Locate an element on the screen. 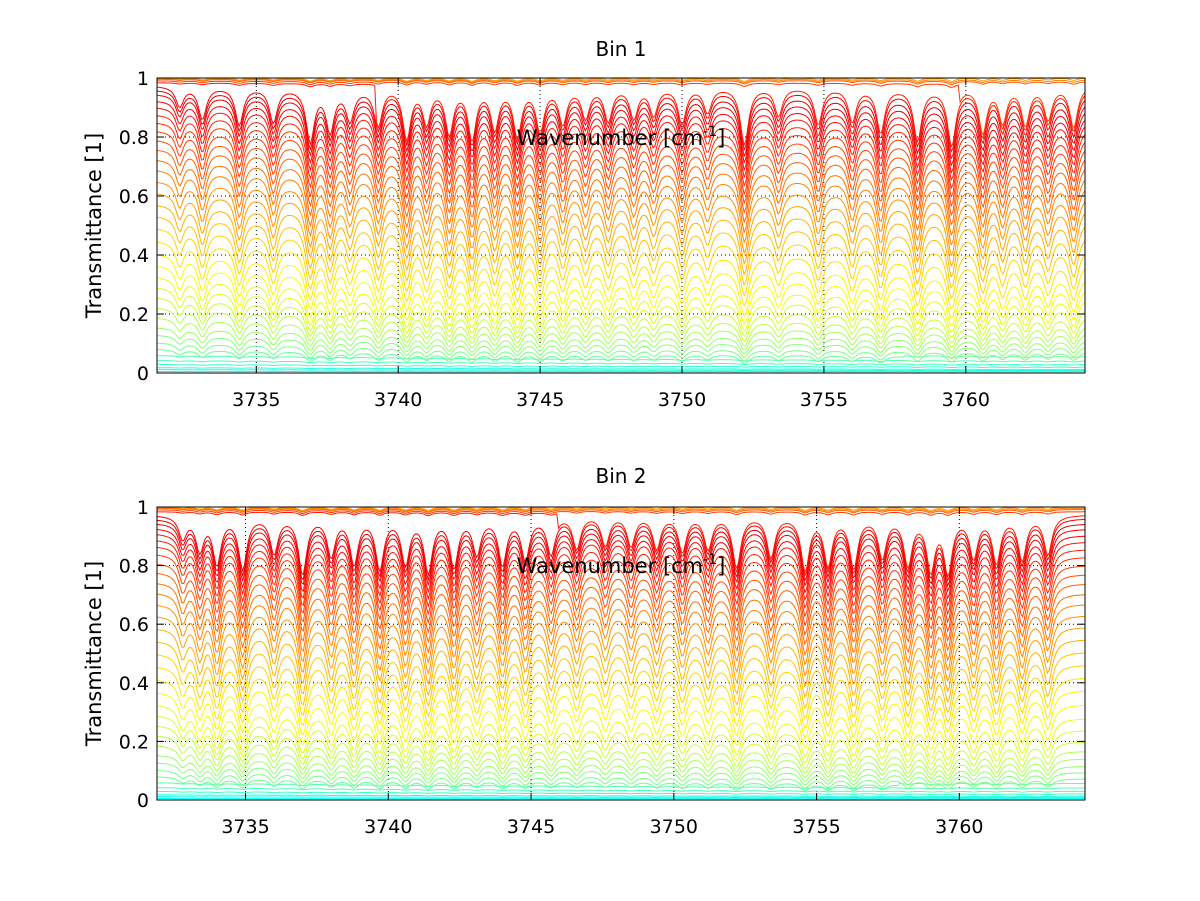 Image resolution: width=1200 pixels, height=901 pixels. chart-title: Bin 2 is located at coordinates (620, 476).